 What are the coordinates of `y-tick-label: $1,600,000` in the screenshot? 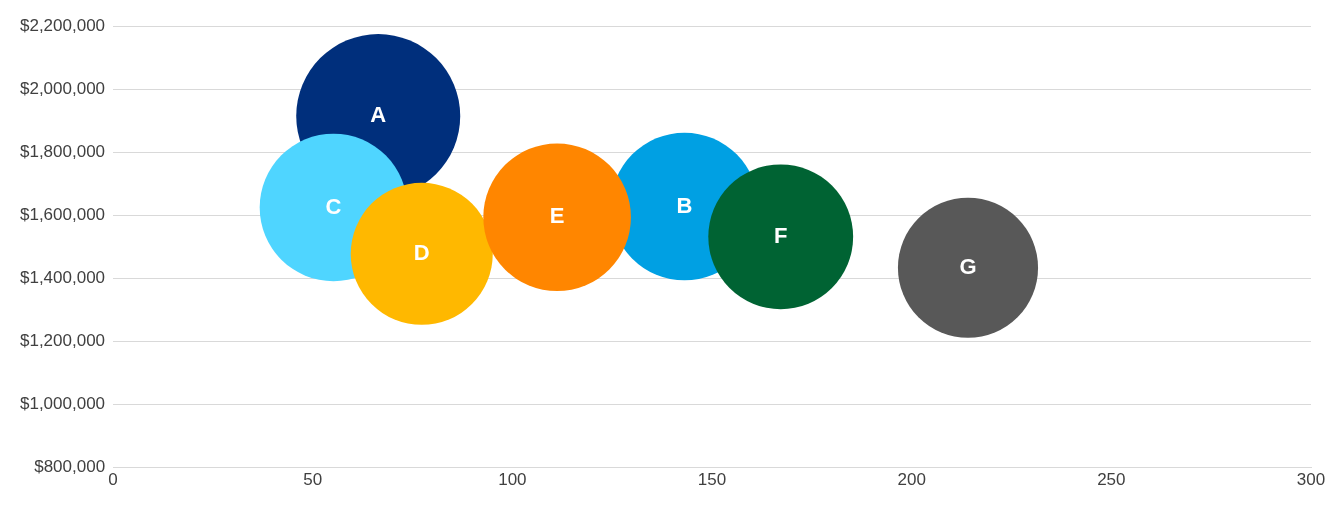 It's located at (62, 215).